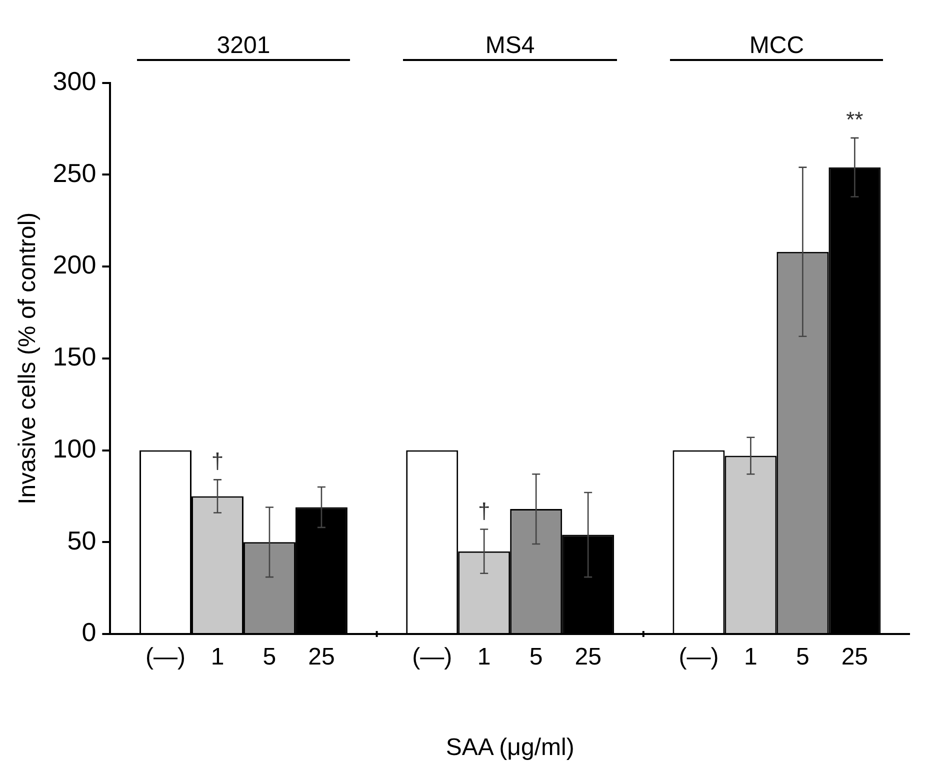 The height and width of the screenshot is (784, 930). What do you see at coordinates (269, 657) in the screenshot?
I see `series-label: 5` at bounding box center [269, 657].